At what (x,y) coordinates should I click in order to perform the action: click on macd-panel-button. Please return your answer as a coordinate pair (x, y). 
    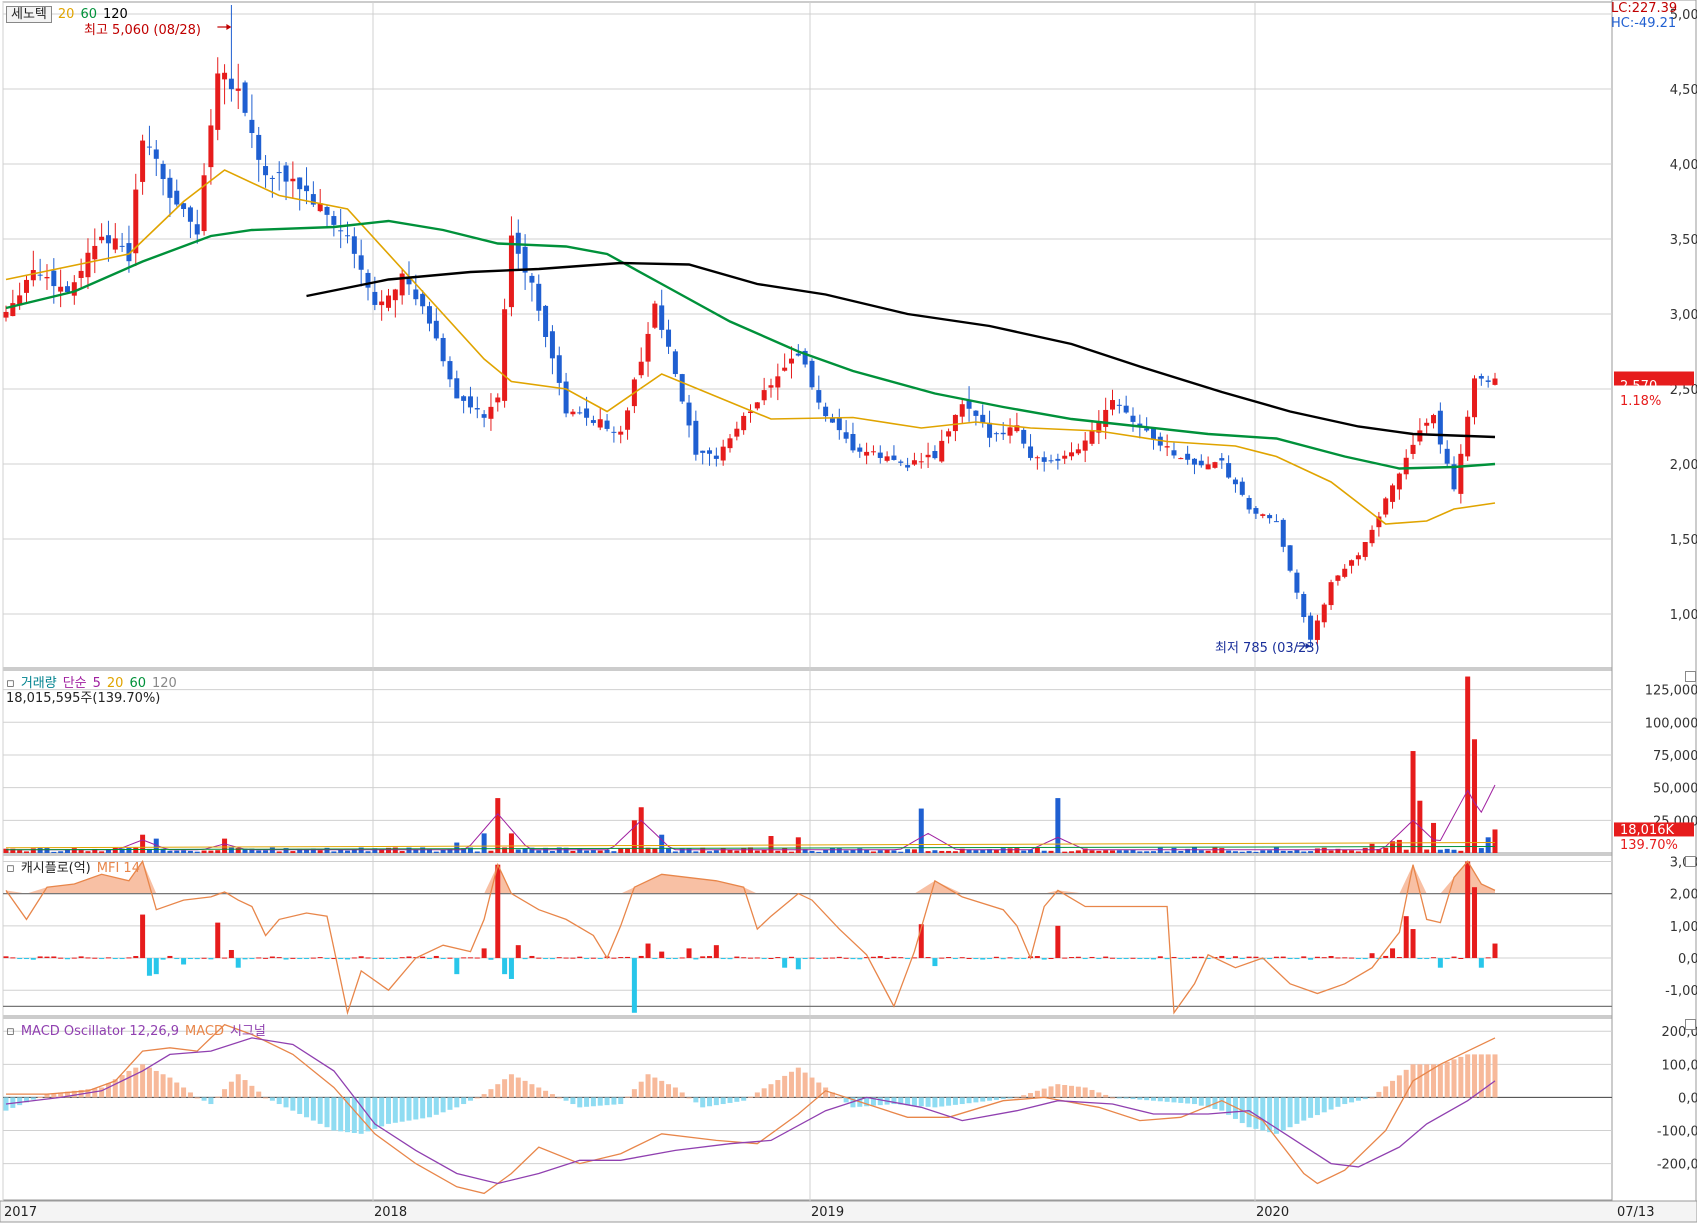
    Looking at the image, I should click on (1690, 1024).